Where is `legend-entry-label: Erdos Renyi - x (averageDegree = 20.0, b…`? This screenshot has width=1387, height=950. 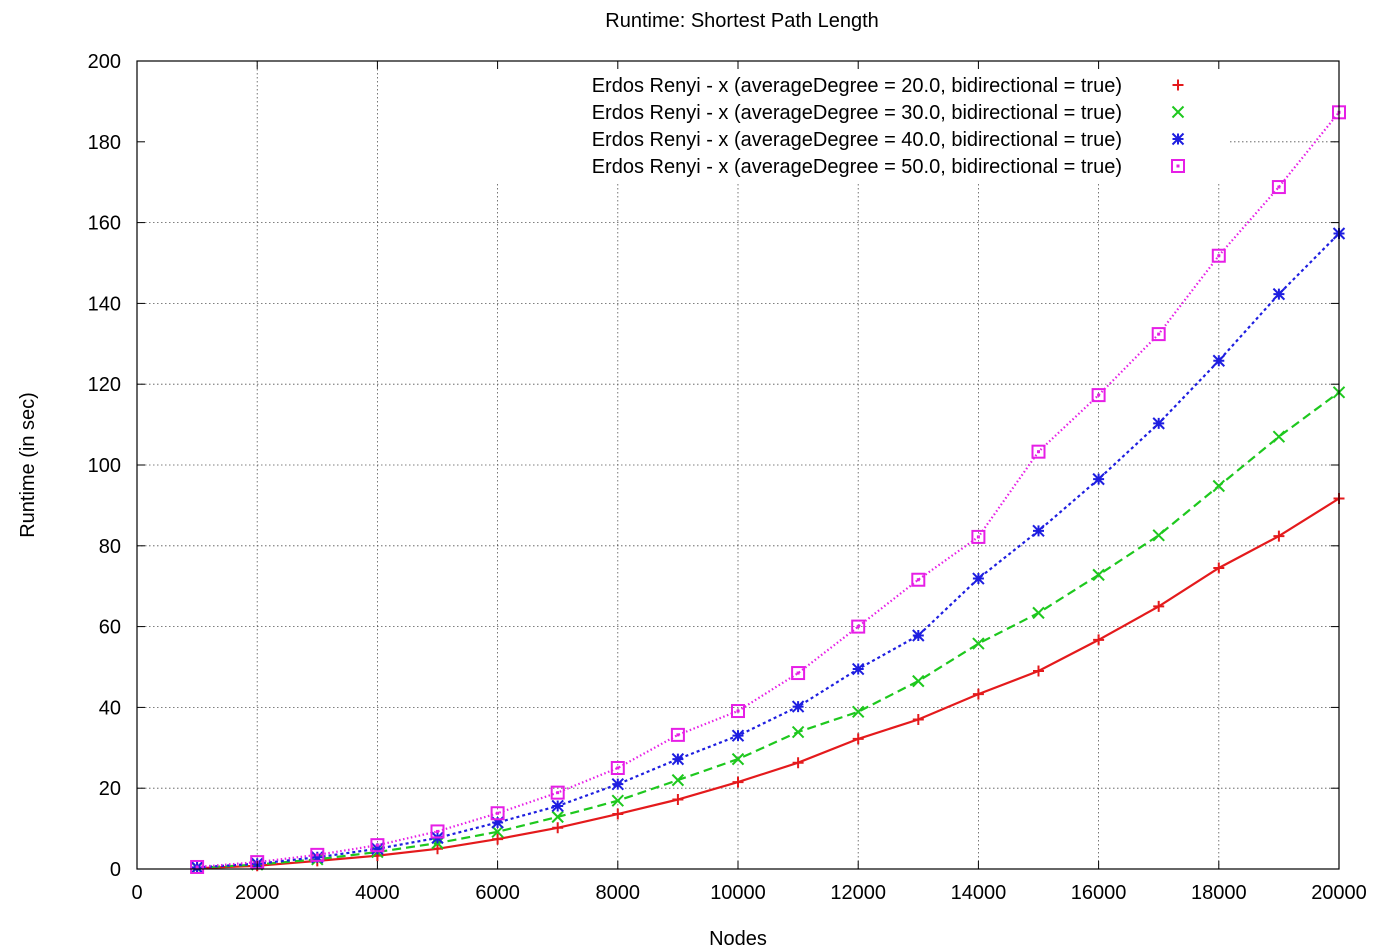
legend-entry-label: Erdos Renyi - x (averageDegree = 20.0, b… is located at coordinates (857, 86).